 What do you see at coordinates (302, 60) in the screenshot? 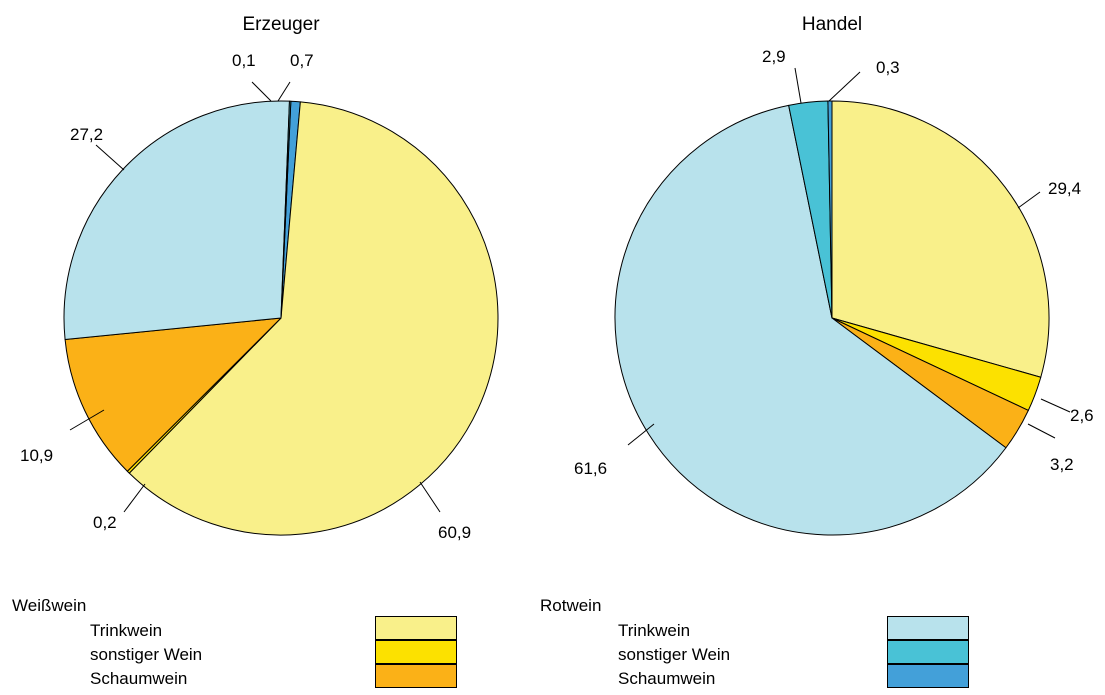
I see `data-label: 0,7` at bounding box center [302, 60].